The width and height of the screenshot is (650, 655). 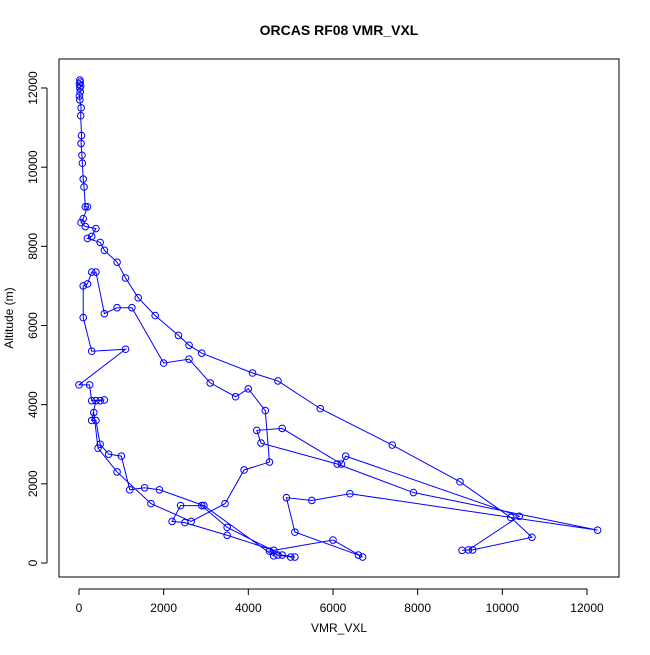 What do you see at coordinates (417, 608) in the screenshot?
I see `x-tick-label: 8000` at bounding box center [417, 608].